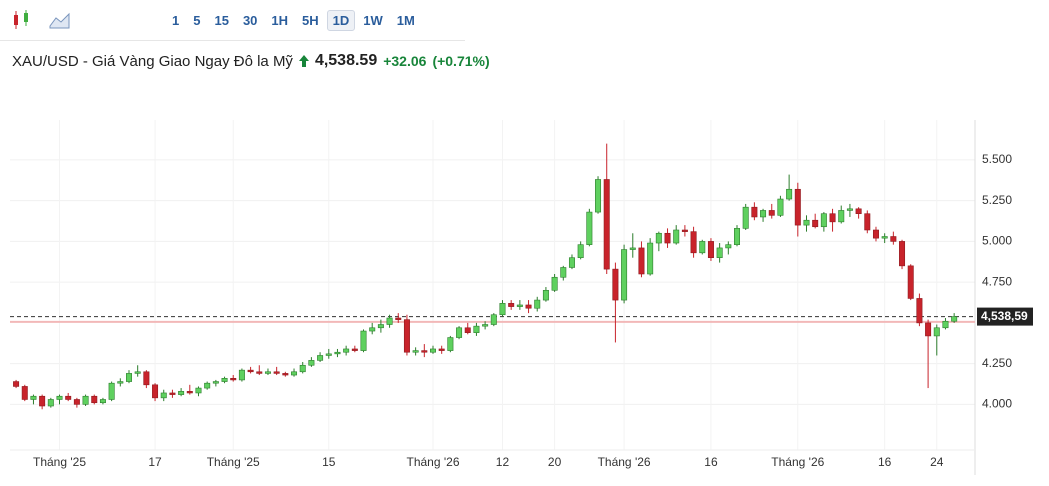 The height and width of the screenshot is (486, 1049). I want to click on interval-button: 5H, so click(310, 20).